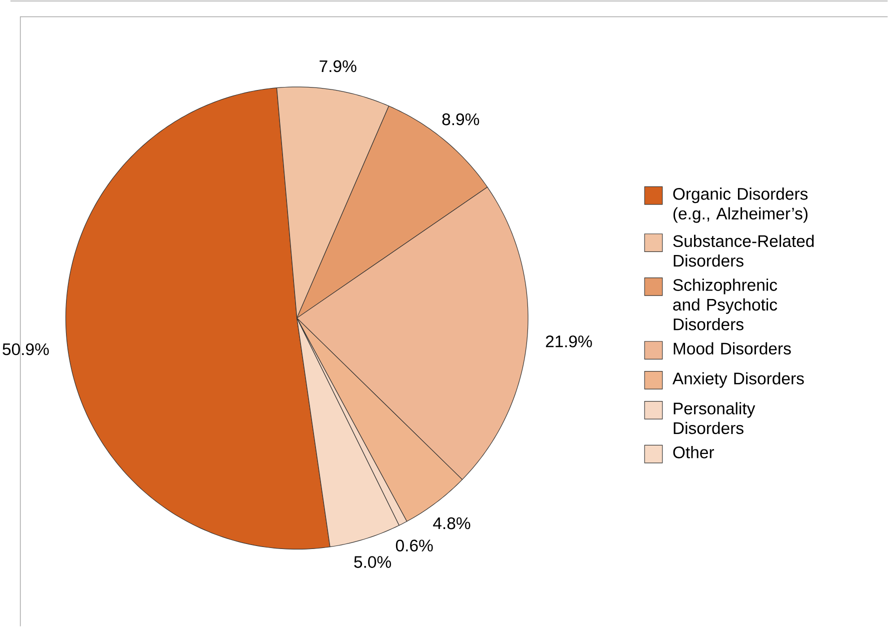 The width and height of the screenshot is (888, 627). What do you see at coordinates (25, 349) in the screenshot?
I see `data-label: 50.9%` at bounding box center [25, 349].